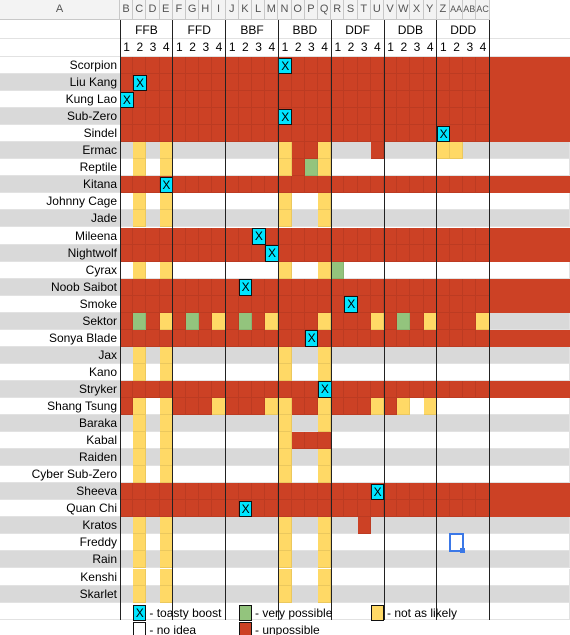  What do you see at coordinates (91, 99) in the screenshot?
I see `fighter-name: Kung Lao` at bounding box center [91, 99].